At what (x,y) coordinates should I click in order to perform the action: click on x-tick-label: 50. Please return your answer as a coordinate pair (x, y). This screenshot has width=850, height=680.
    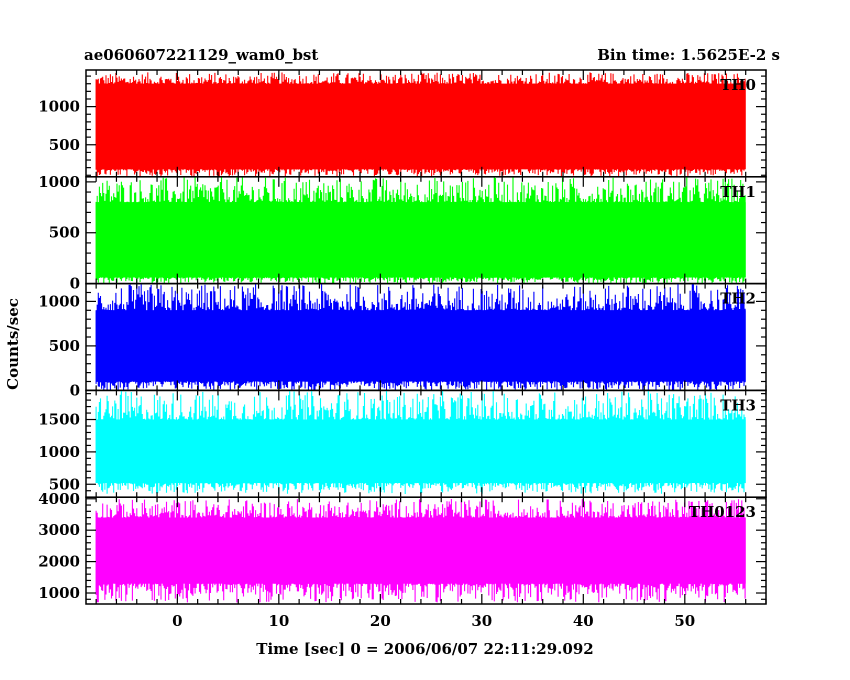
    Looking at the image, I should click on (684, 621).